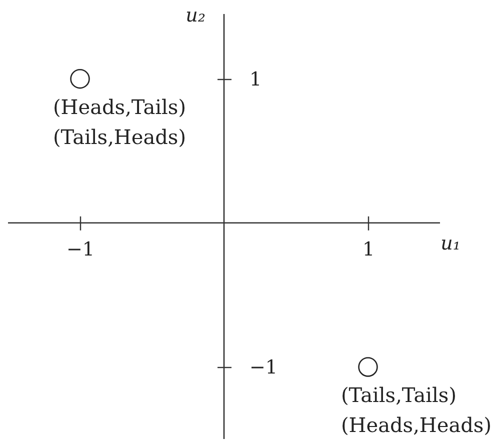  Describe the element at coordinates (416, 409) in the screenshot. I see `annotation: (Tails,Tails) (Heads,Heads)` at that location.